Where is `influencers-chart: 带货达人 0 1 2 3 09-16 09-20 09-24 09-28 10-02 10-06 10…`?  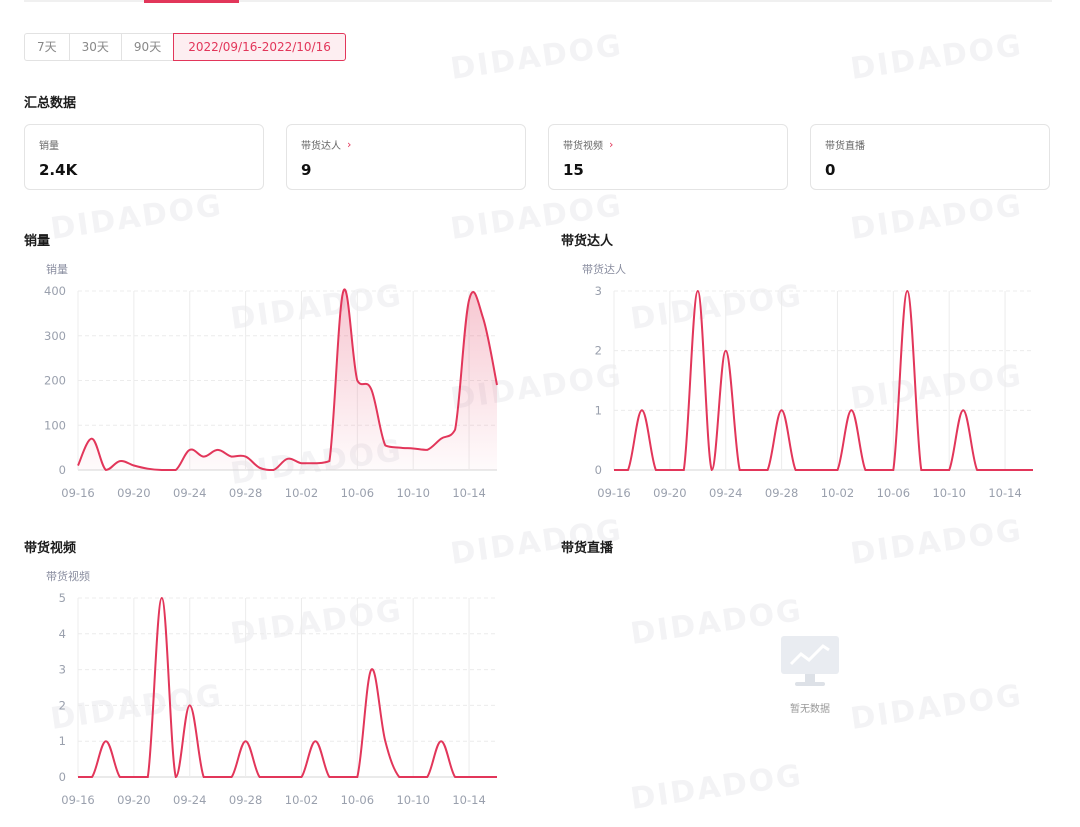 influencers-chart: 带货达人 0 1 2 3 09-16 09-20 09-24 09-28 10-02 10-06 10… is located at coordinates (808, 381).